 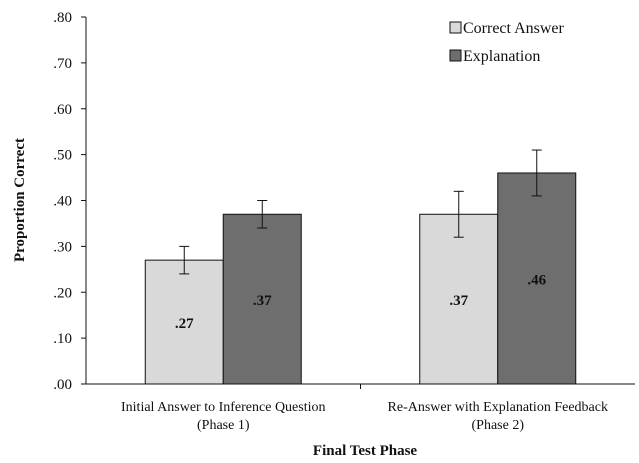 What do you see at coordinates (62, 156) in the screenshot?
I see `y-tick-label: .50` at bounding box center [62, 156].